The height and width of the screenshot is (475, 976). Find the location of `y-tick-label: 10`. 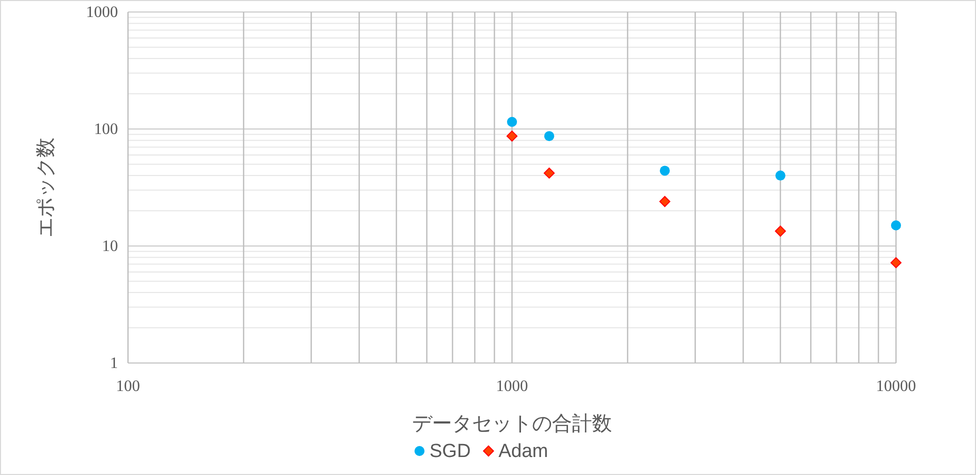

y-tick-label: 10 is located at coordinates (110, 246).